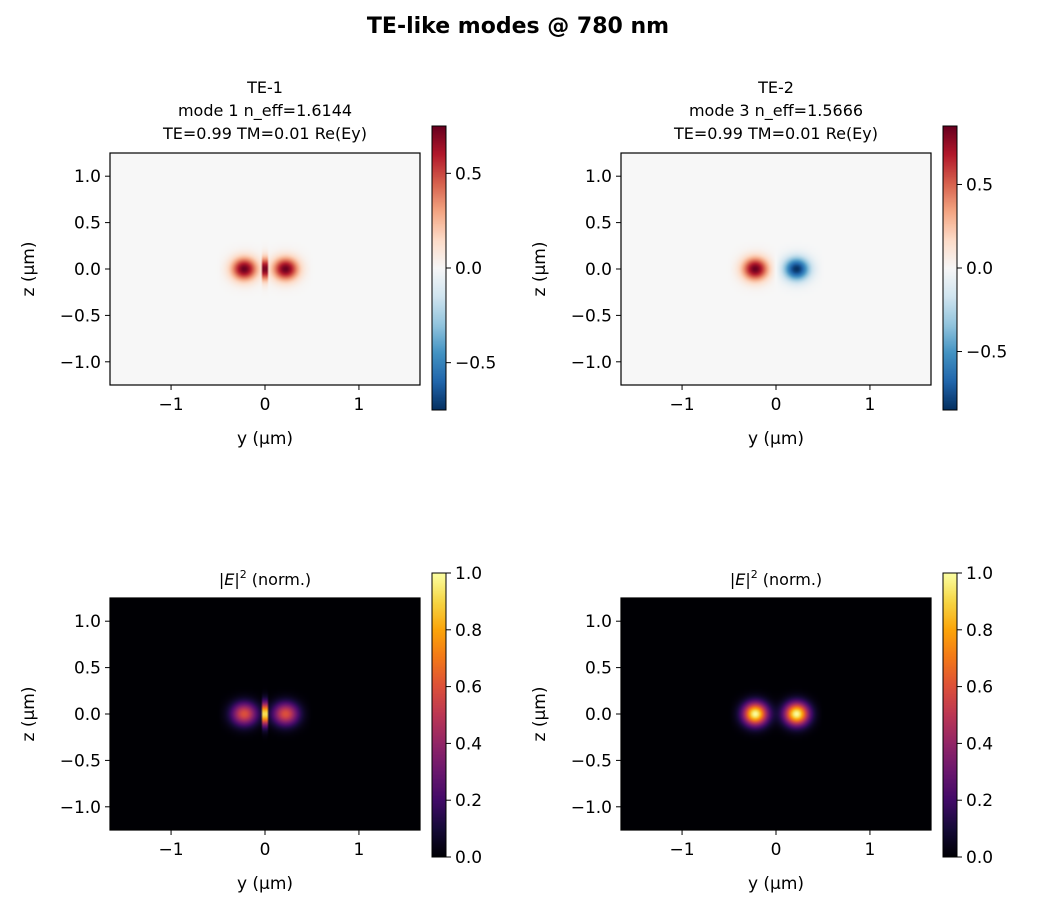 Image resolution: width=1037 pixels, height=912 pixels. I want to click on panel-title-line: mode 1 n_eff=1.6144, so click(265, 111).